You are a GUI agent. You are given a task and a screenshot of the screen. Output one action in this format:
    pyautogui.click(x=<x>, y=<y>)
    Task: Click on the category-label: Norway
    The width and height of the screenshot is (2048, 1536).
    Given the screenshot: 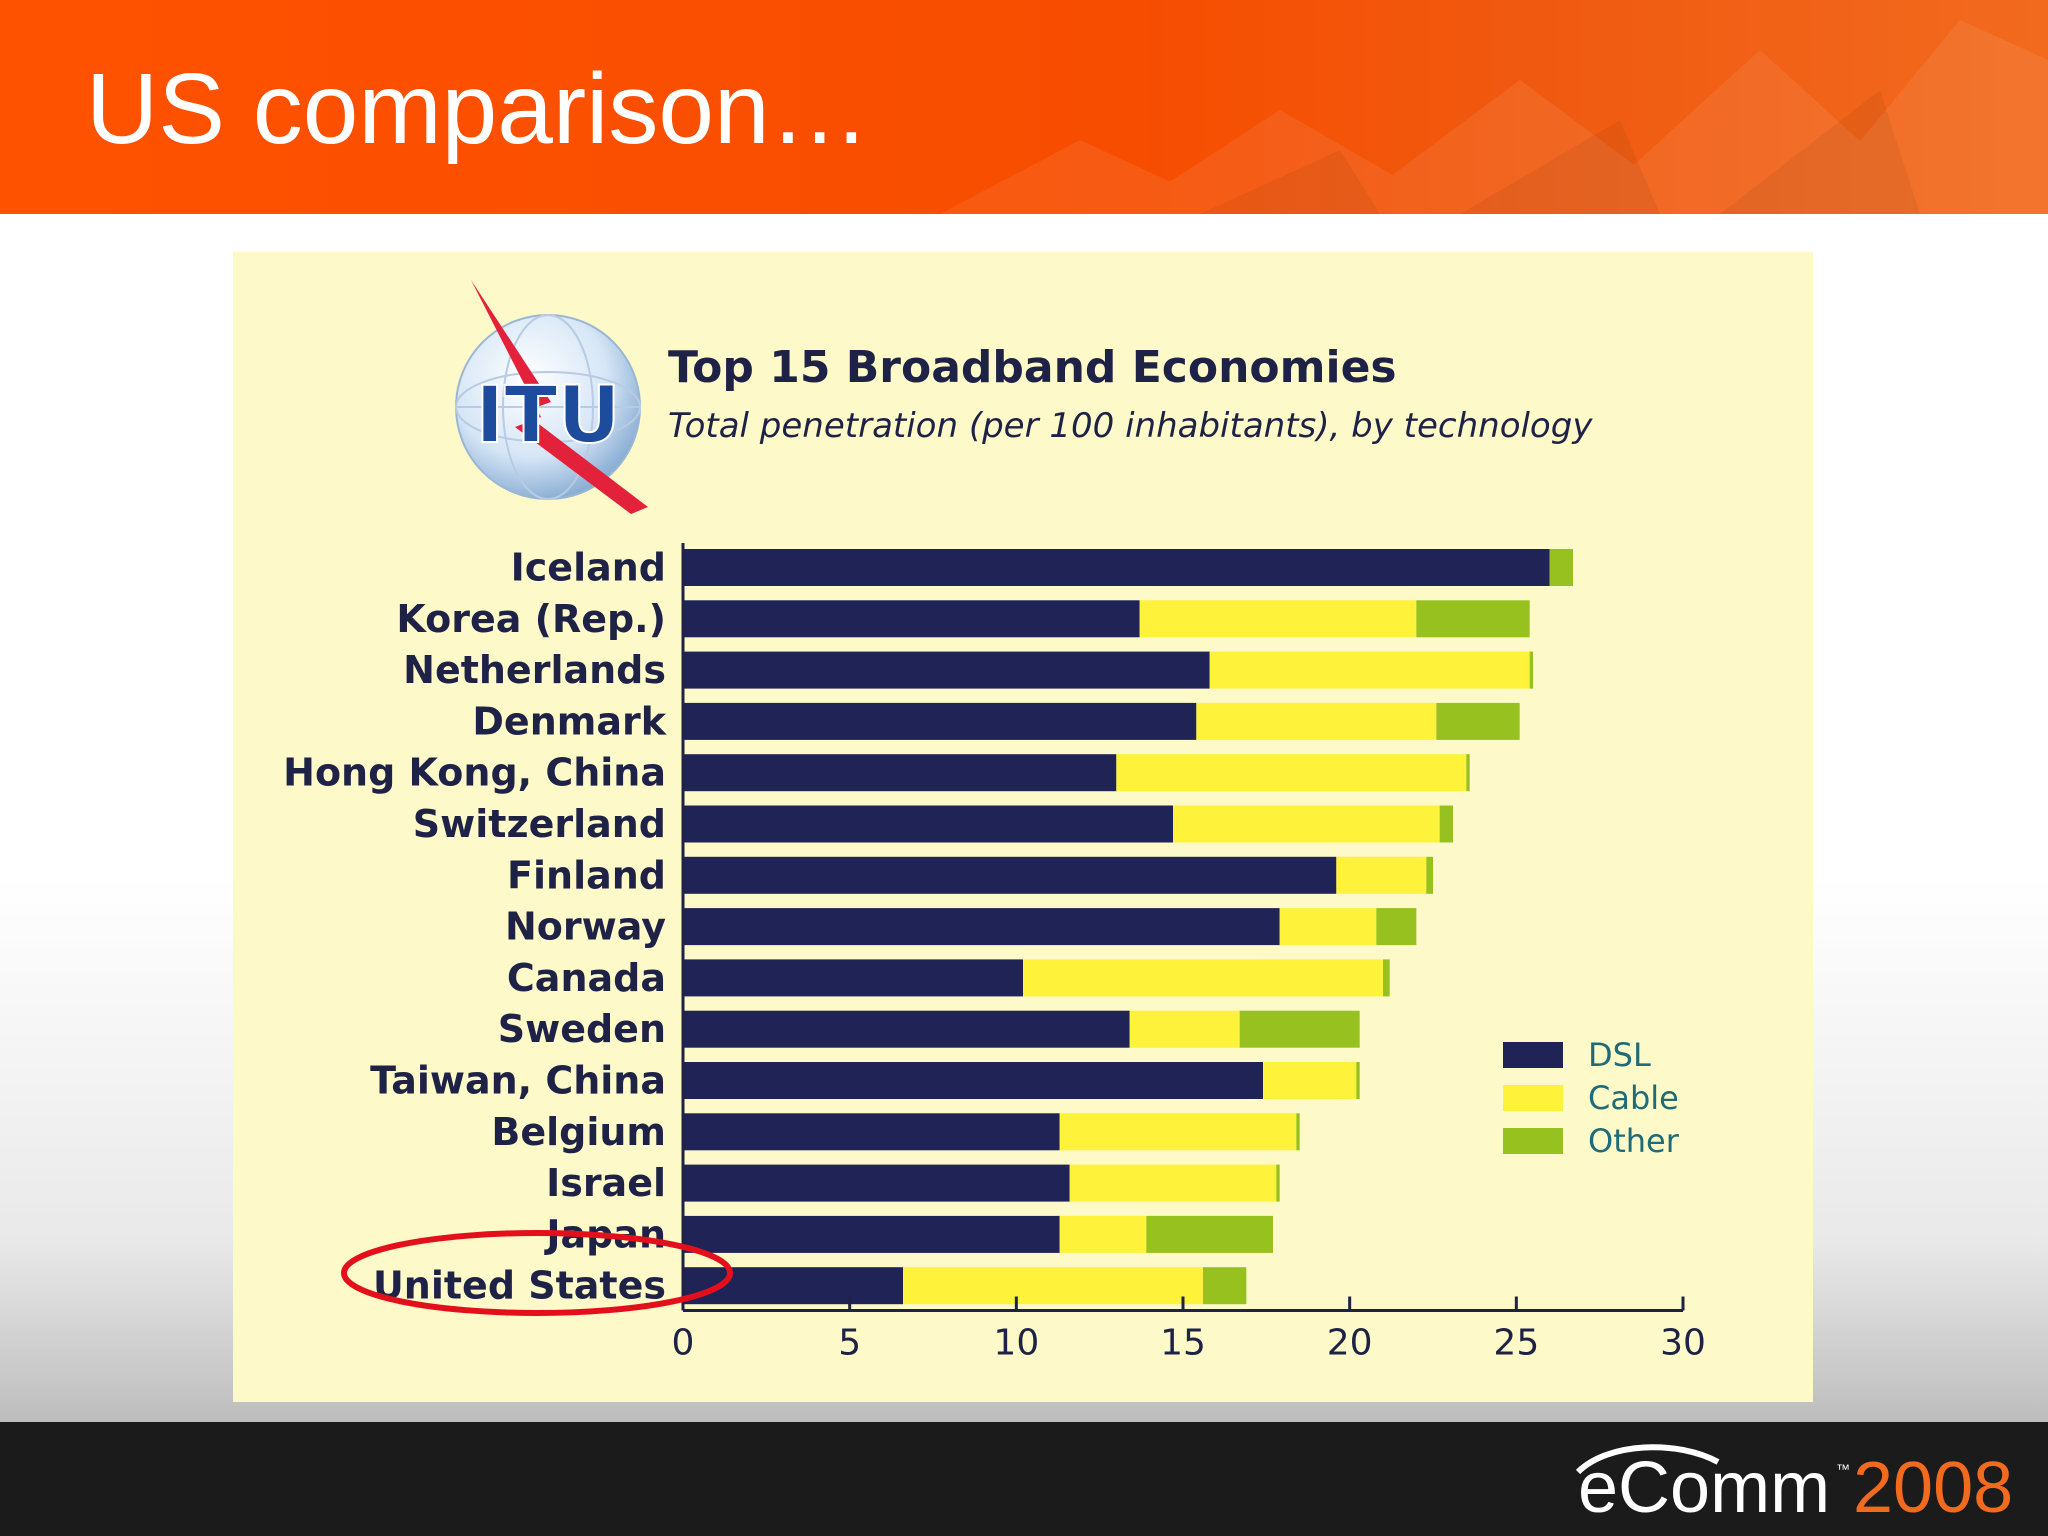 What is the action you would take?
    pyautogui.click(x=585, y=927)
    